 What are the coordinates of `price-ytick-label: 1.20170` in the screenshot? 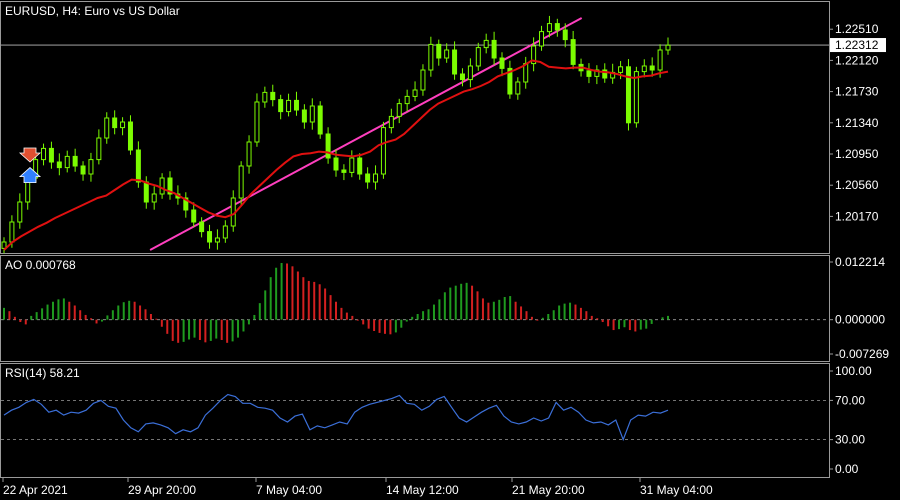 It's located at (857, 216).